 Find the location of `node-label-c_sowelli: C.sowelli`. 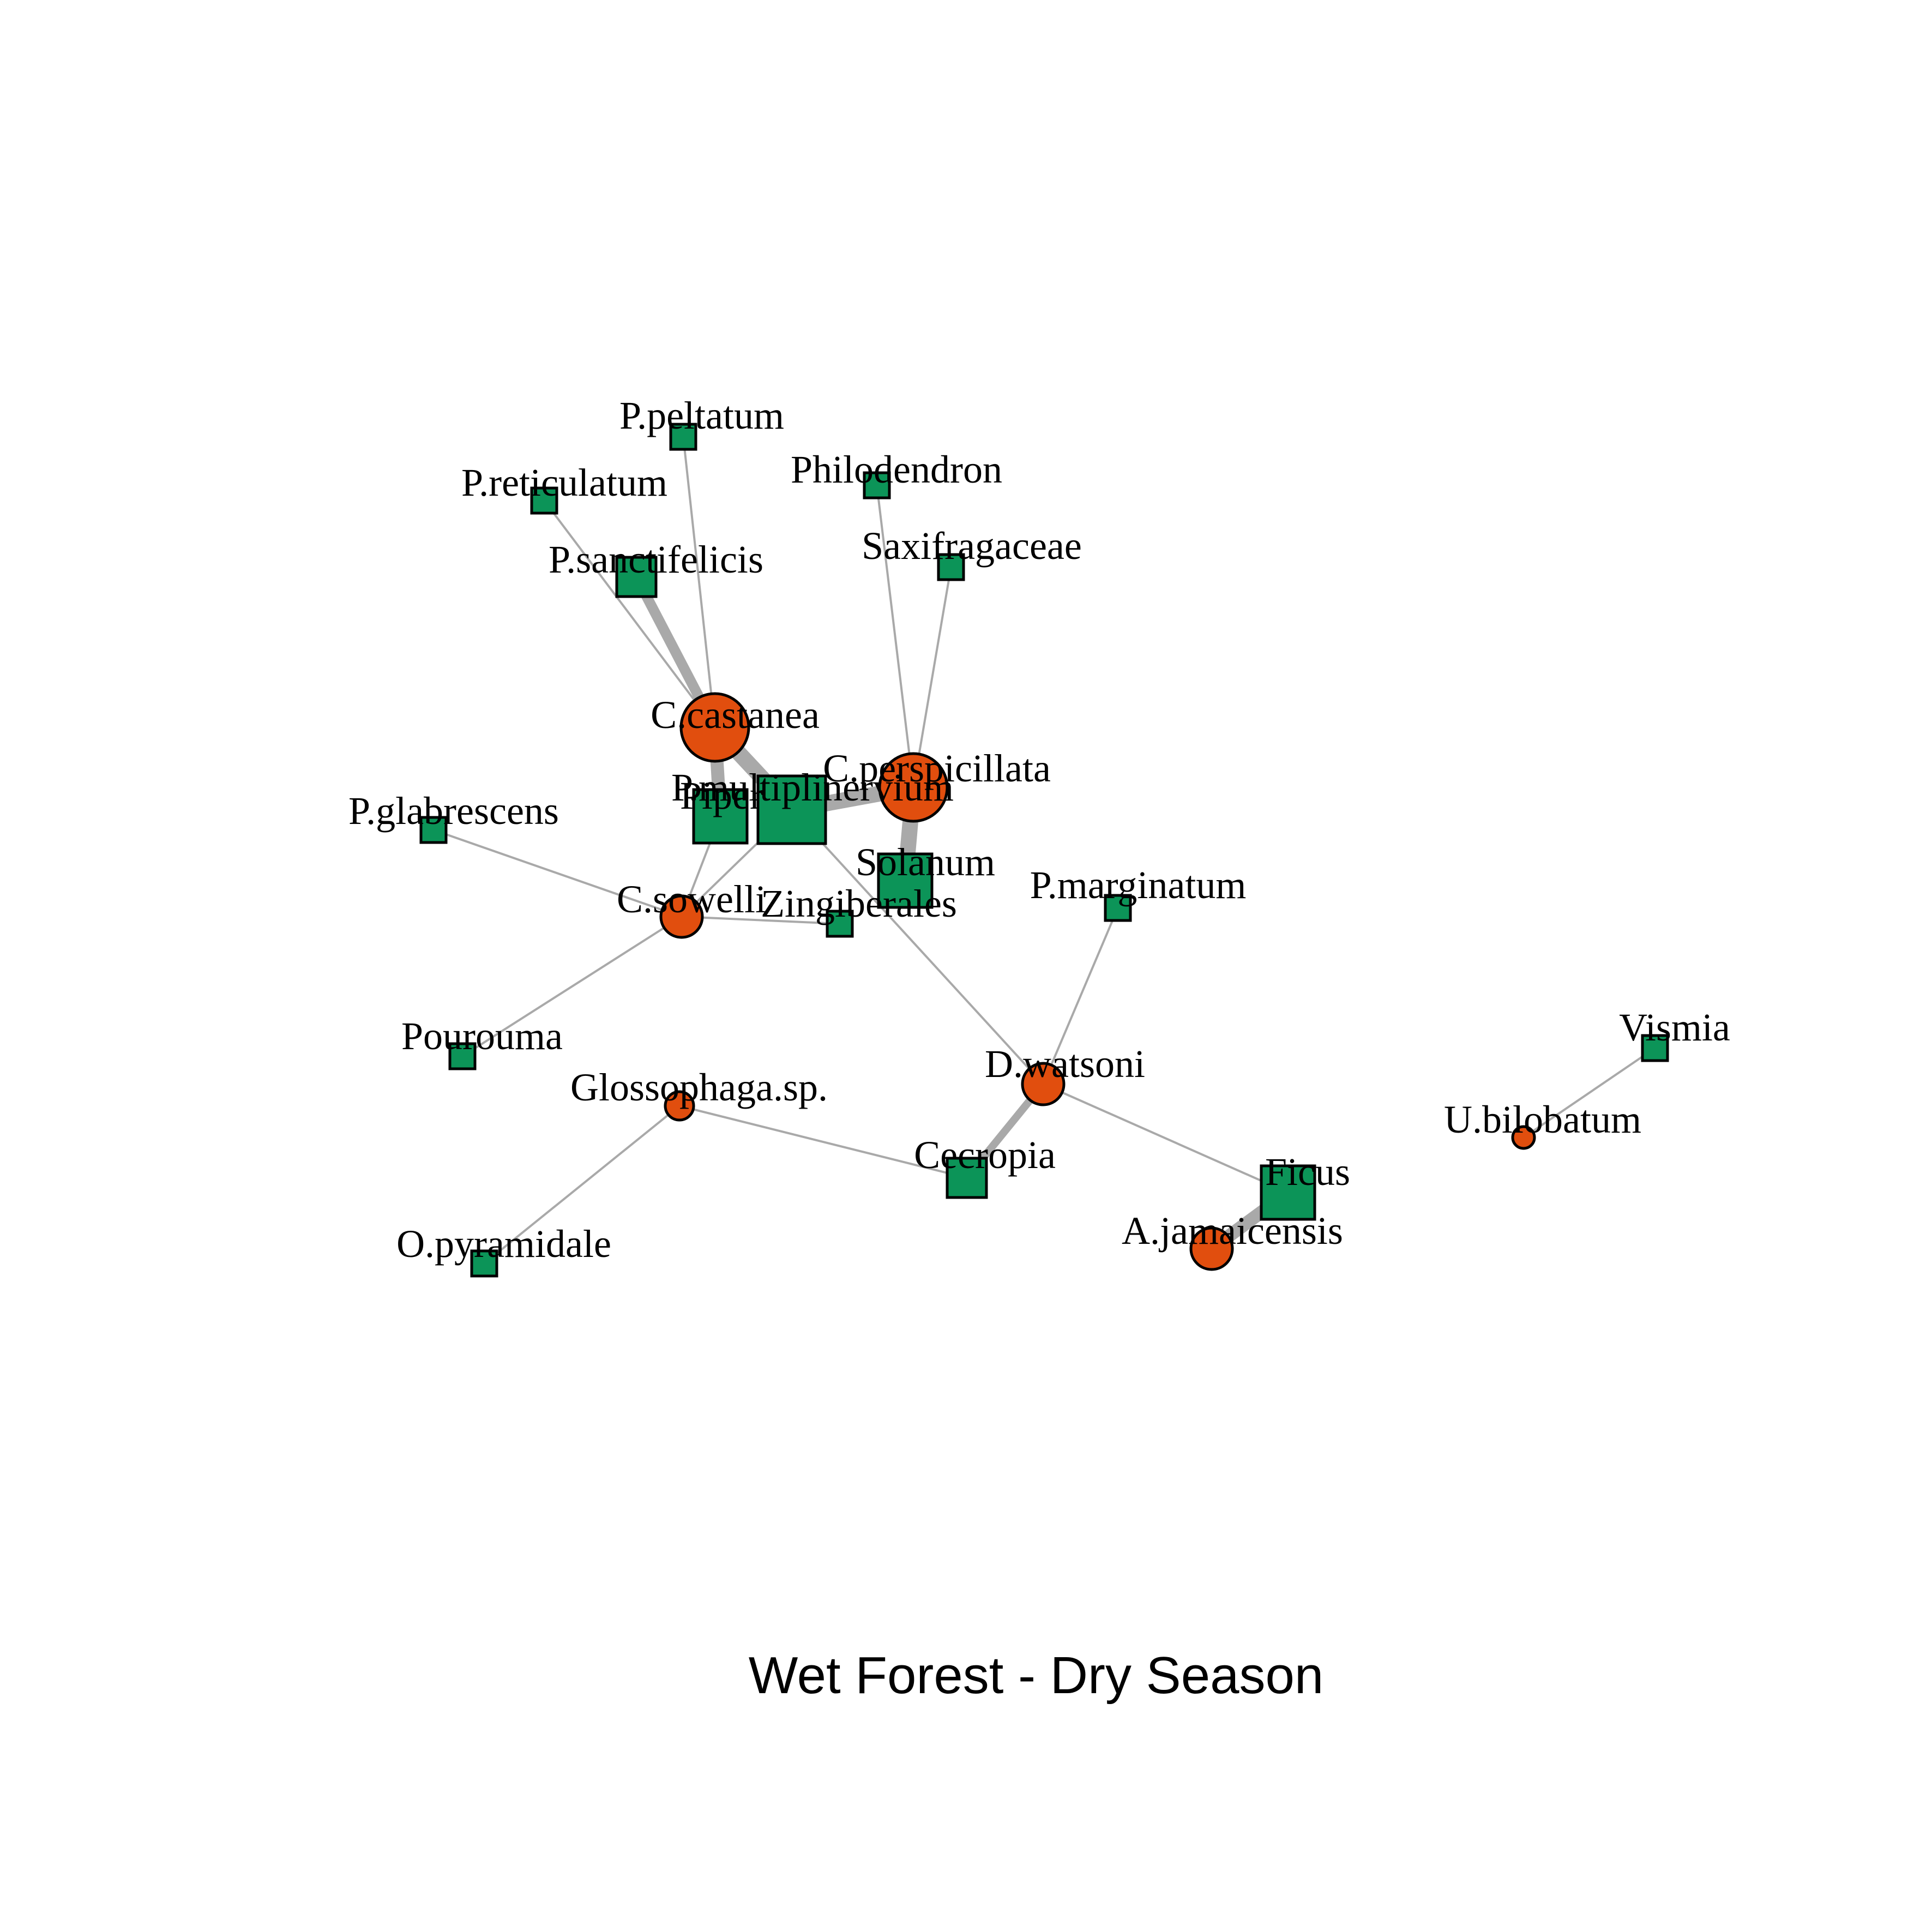

node-label-c_sowelli: C.sowelli is located at coordinates (691, 899).